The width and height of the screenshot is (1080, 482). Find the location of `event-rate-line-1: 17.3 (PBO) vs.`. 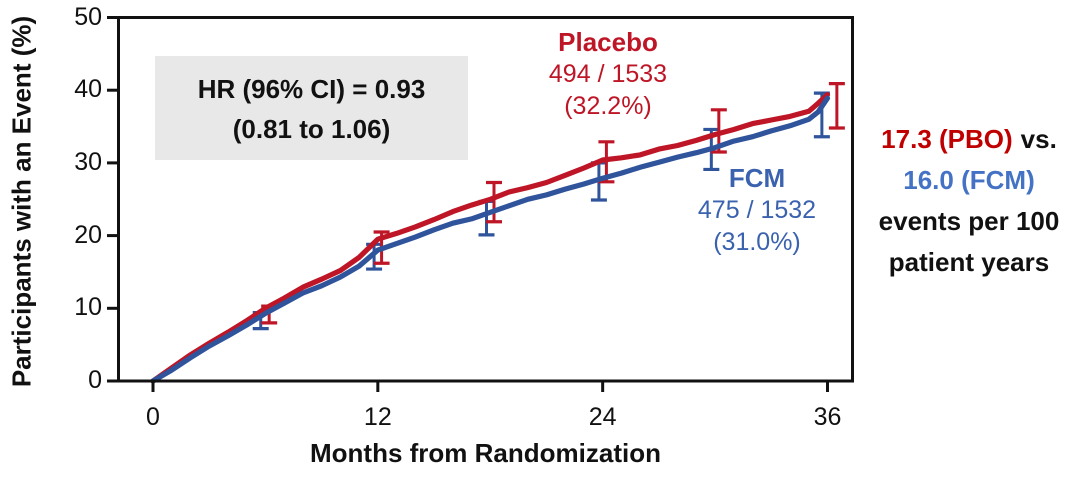

event-rate-line-1: 17.3 (PBO) vs. is located at coordinates (968, 139).